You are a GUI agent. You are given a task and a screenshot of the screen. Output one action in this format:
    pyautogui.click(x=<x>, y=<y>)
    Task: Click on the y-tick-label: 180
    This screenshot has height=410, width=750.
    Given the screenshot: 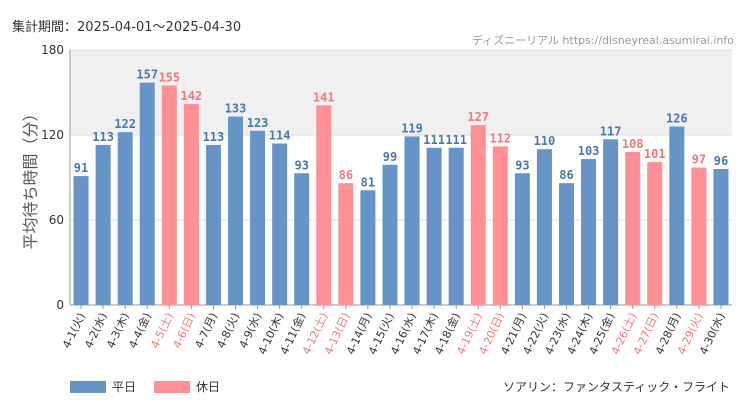 What is the action you would take?
    pyautogui.click(x=52, y=50)
    